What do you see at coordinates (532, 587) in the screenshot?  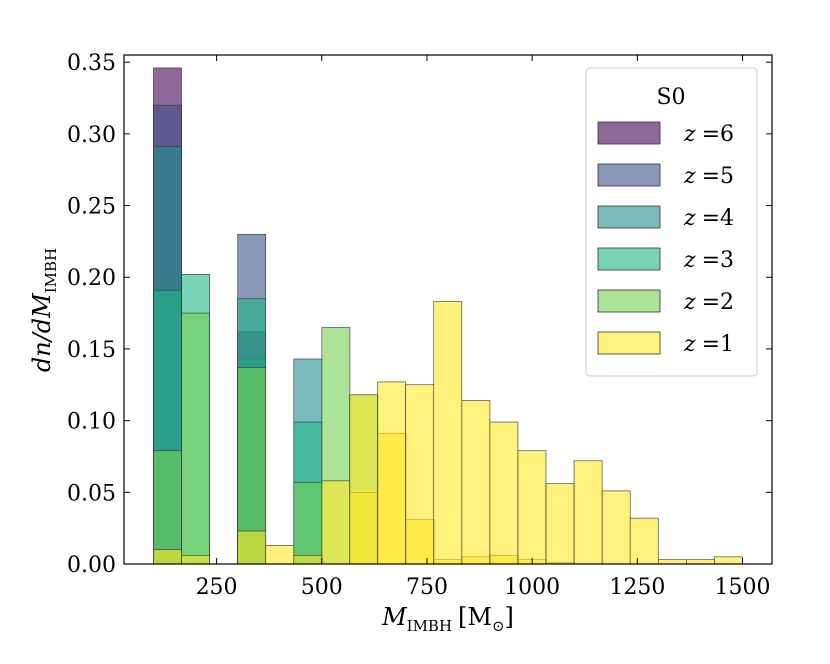 I see `x-tick-label: 1000` at bounding box center [532, 587].